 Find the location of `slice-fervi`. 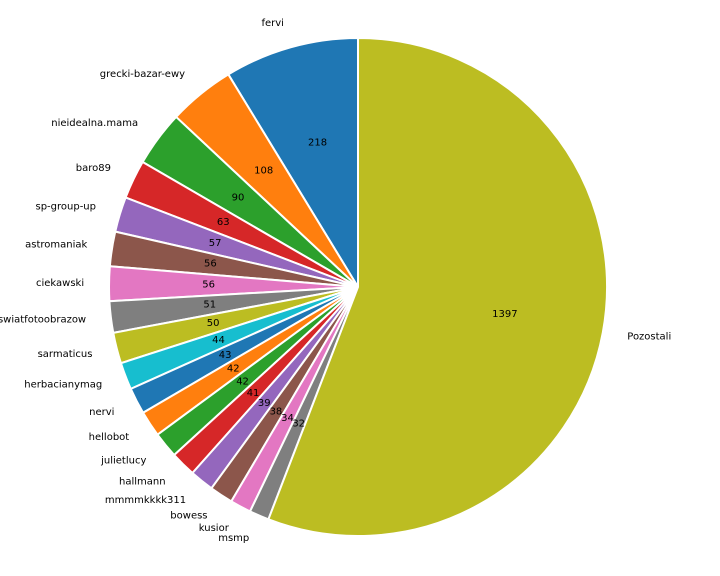

slice-fervi is located at coordinates (293, 162).